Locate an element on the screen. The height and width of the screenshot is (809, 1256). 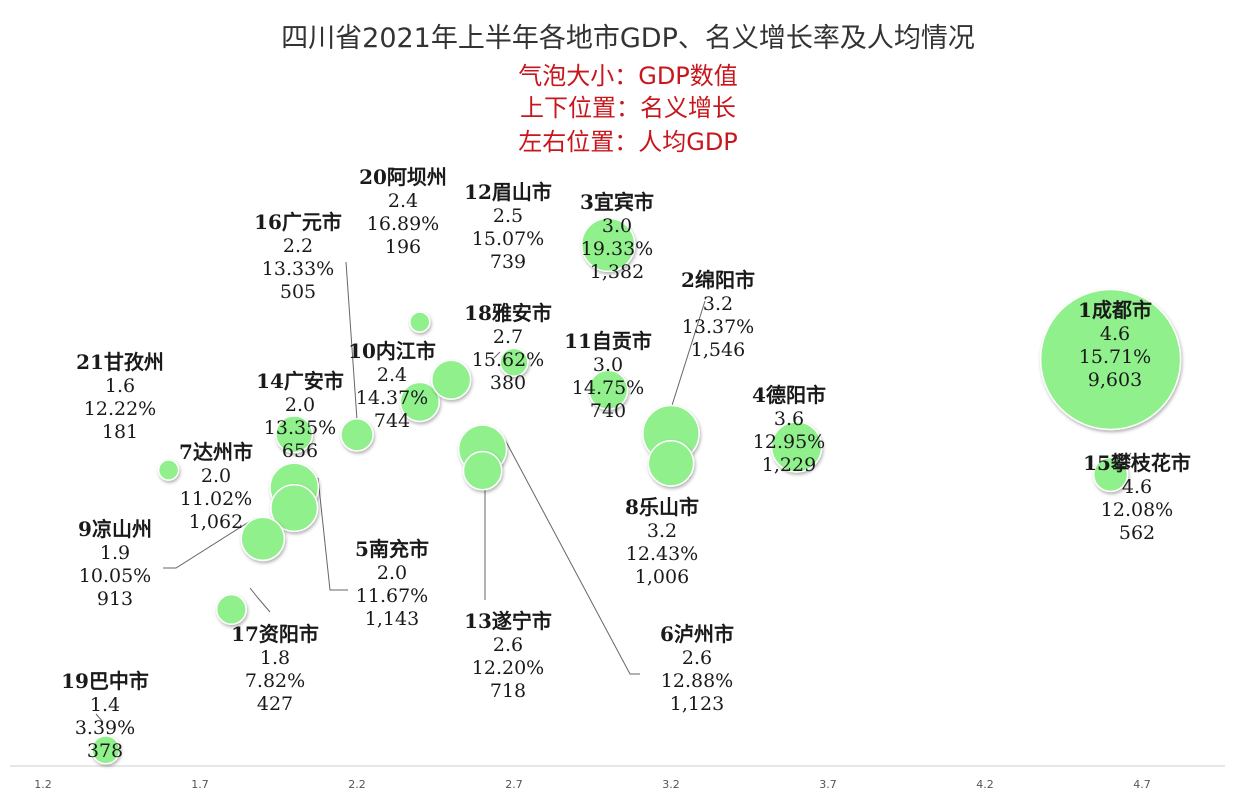
label-name: 7达州市 is located at coordinates (216, 452).